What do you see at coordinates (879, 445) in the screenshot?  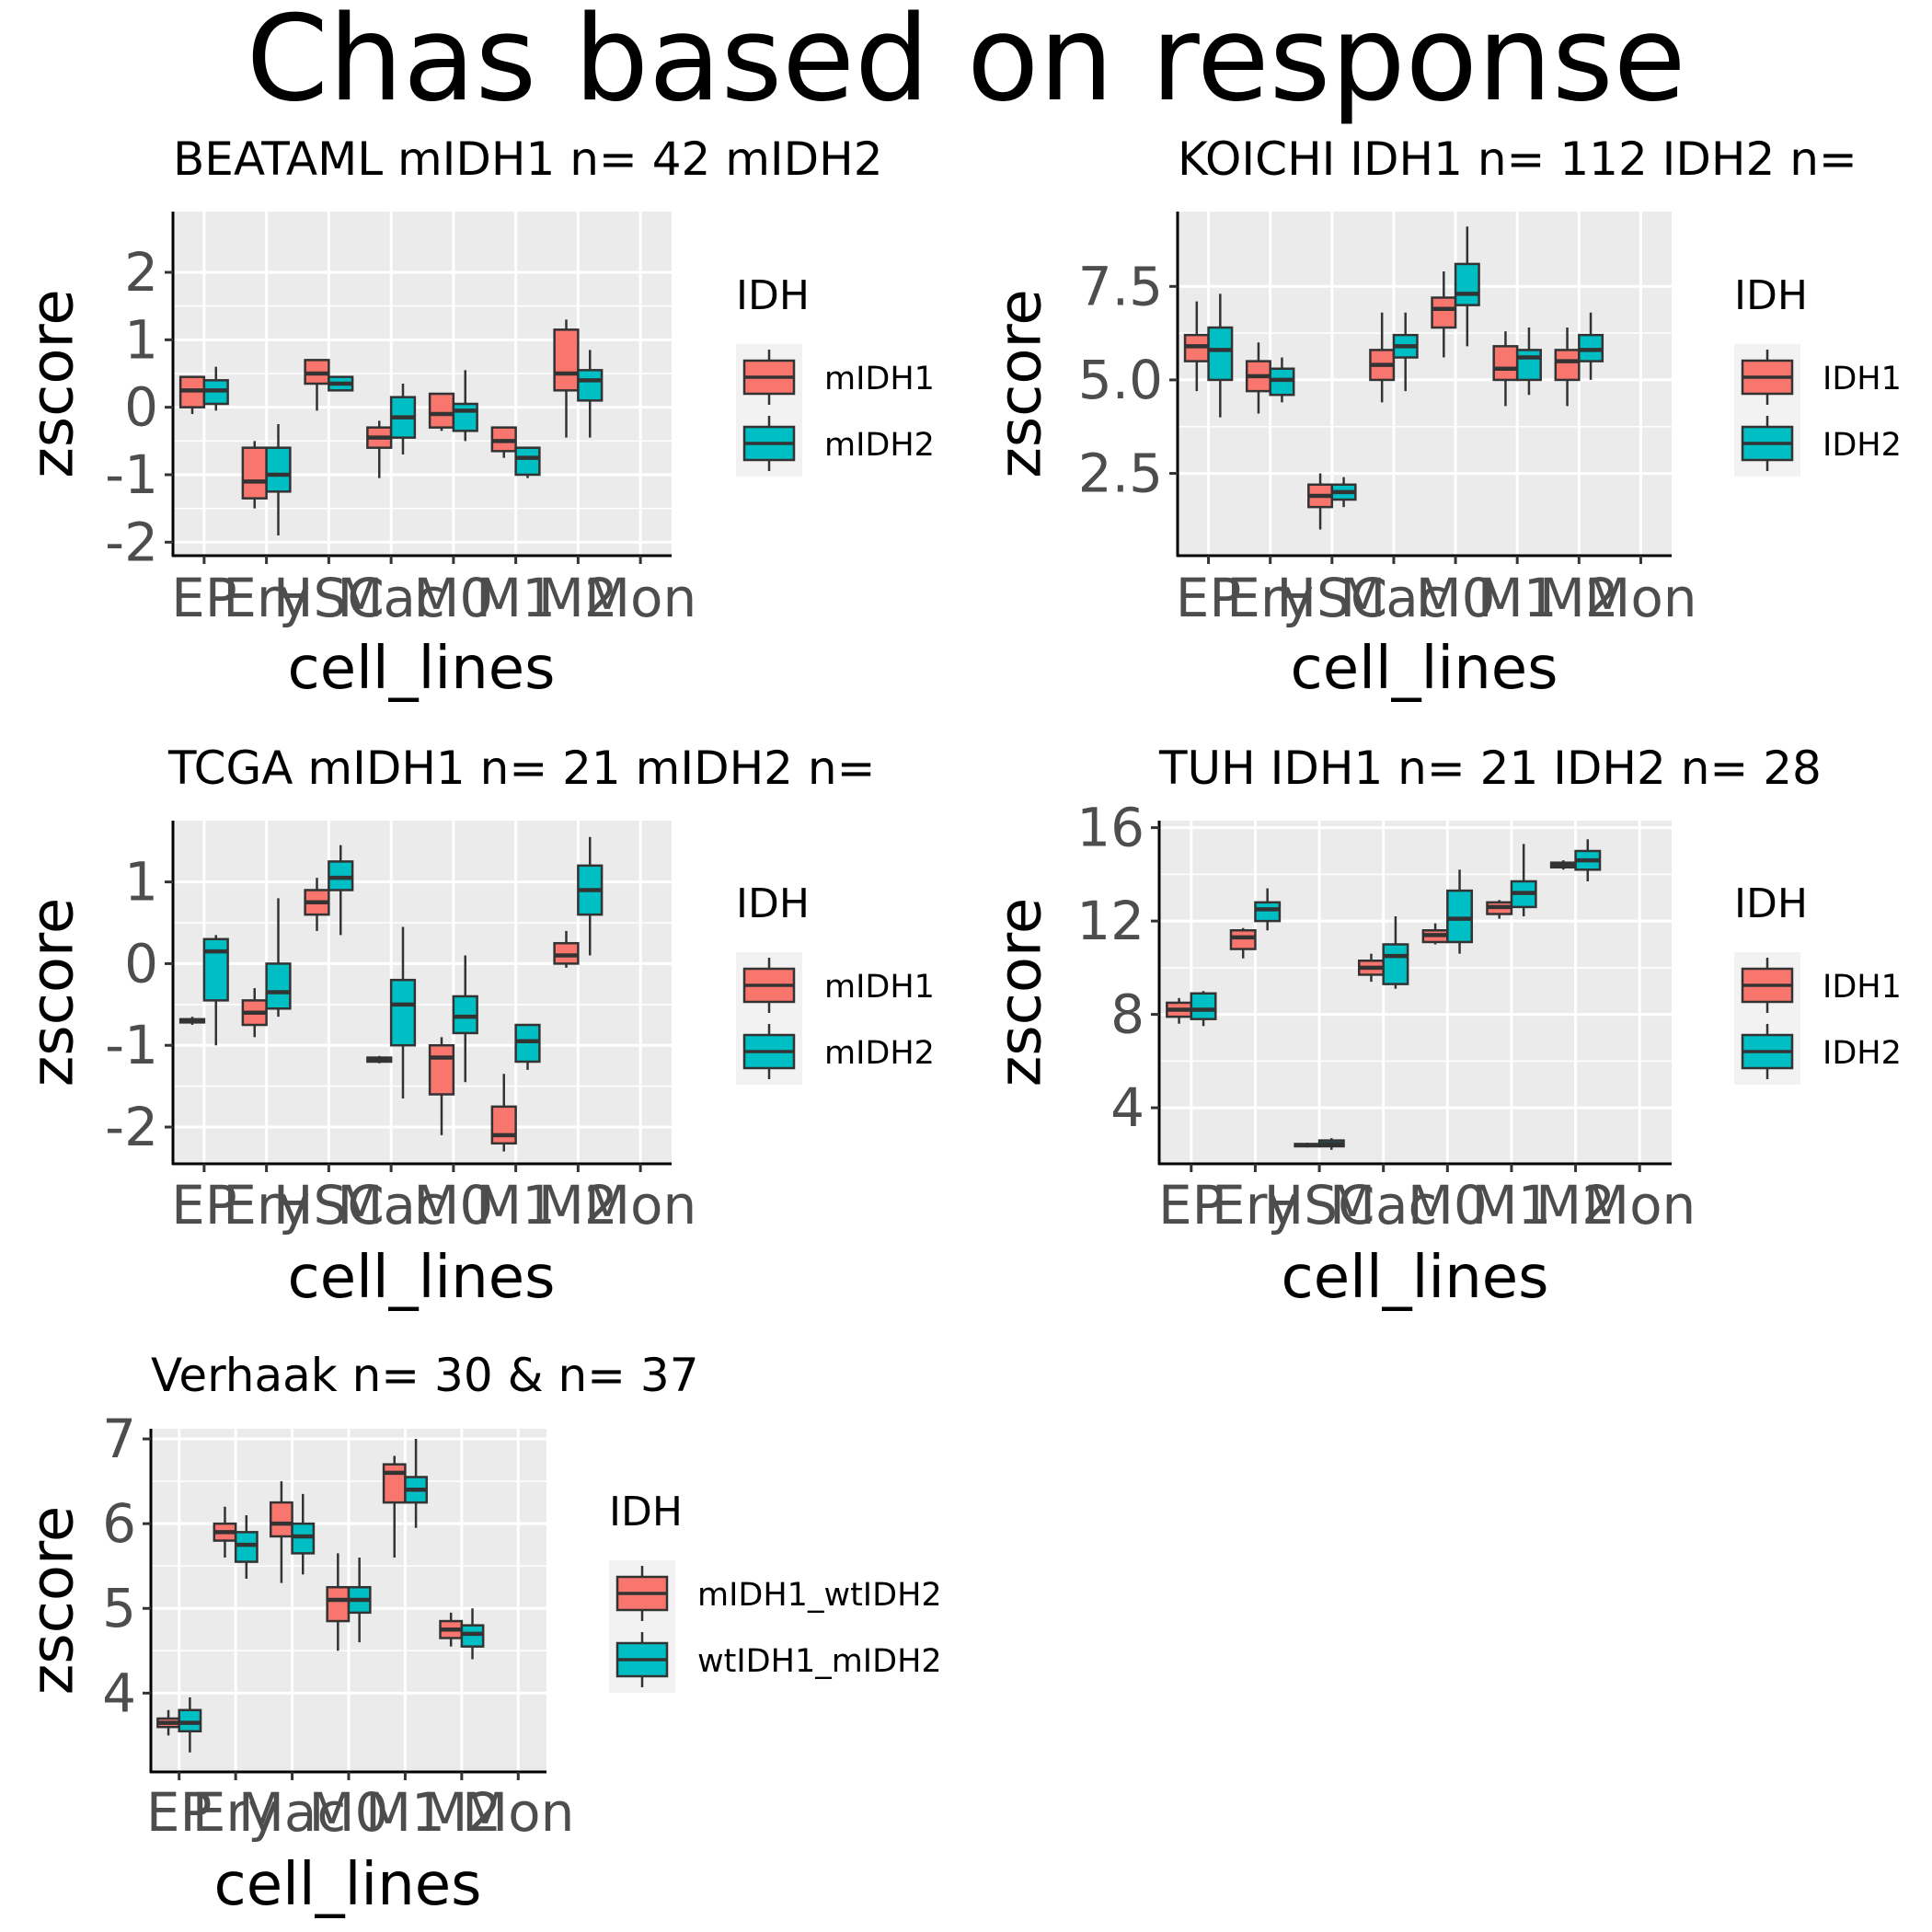 I see `legend-label: mIDH2` at bounding box center [879, 445].